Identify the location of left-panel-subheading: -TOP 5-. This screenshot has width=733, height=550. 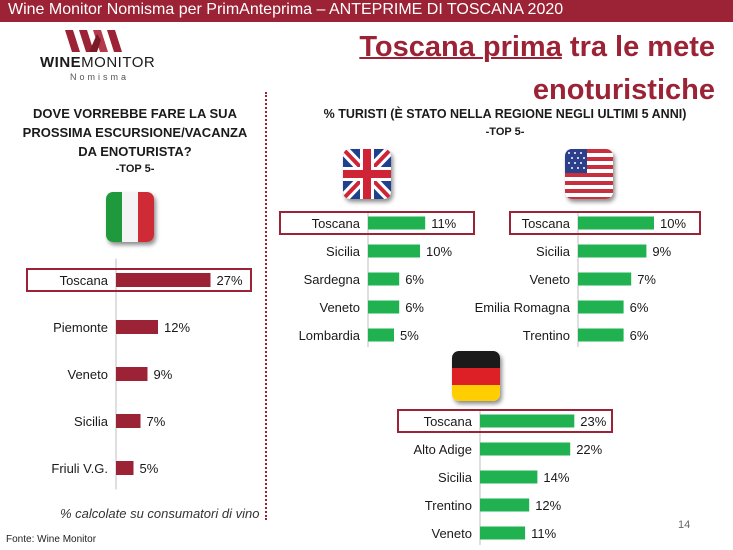
(135, 169).